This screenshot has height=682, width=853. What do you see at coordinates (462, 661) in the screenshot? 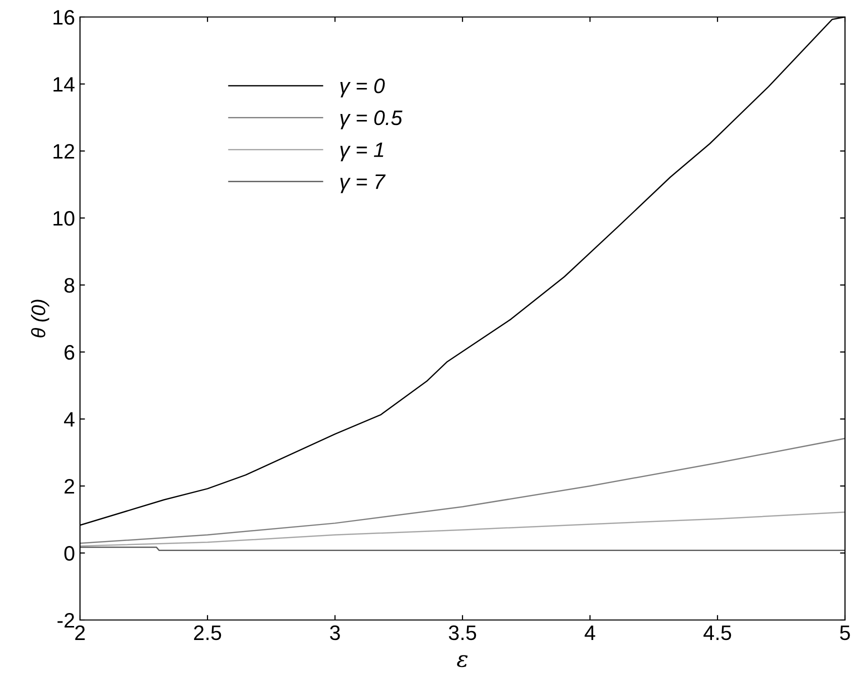
I see `x-axis-title: ε` at bounding box center [462, 661].